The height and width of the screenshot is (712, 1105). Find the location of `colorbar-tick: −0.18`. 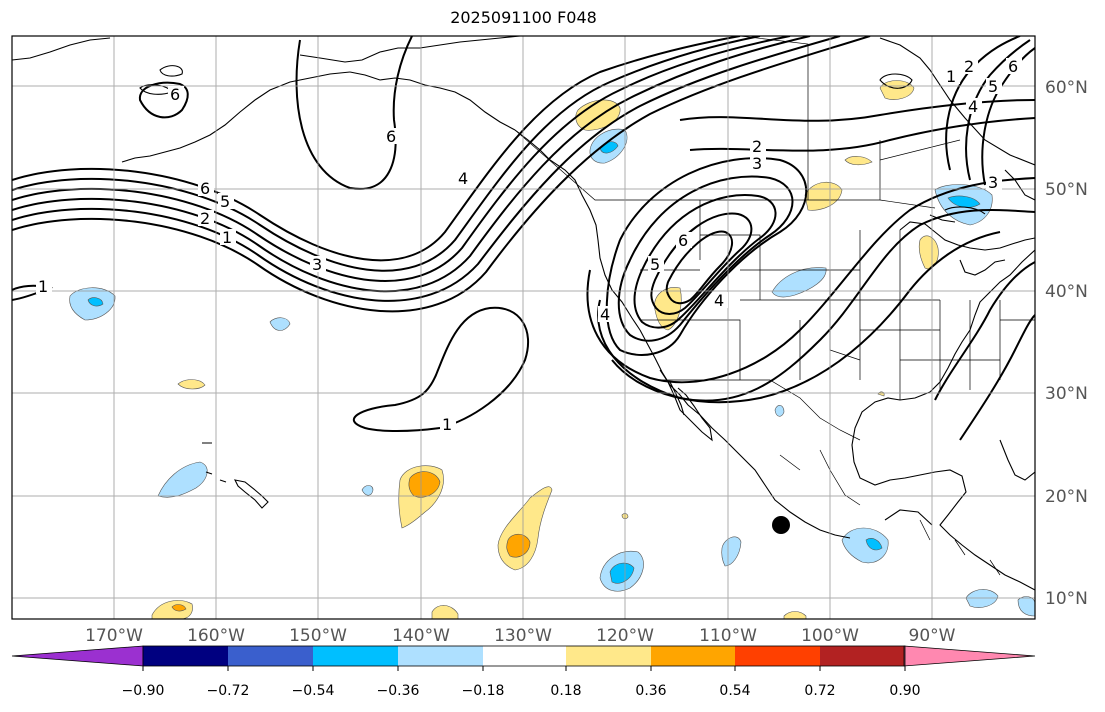

colorbar-tick: −0.18 is located at coordinates (483, 691).